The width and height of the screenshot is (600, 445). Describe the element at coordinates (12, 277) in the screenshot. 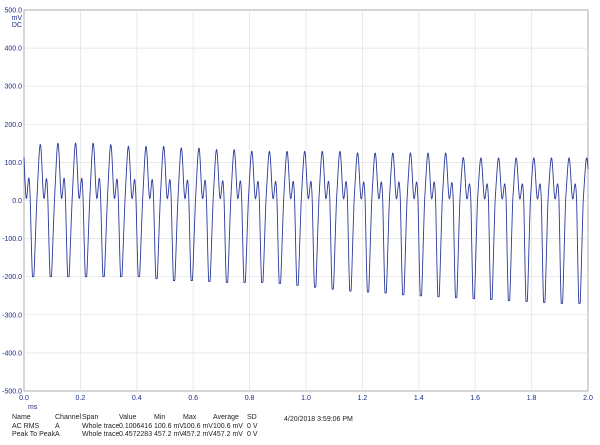

I see `y-tick-label: -200.0` at that location.